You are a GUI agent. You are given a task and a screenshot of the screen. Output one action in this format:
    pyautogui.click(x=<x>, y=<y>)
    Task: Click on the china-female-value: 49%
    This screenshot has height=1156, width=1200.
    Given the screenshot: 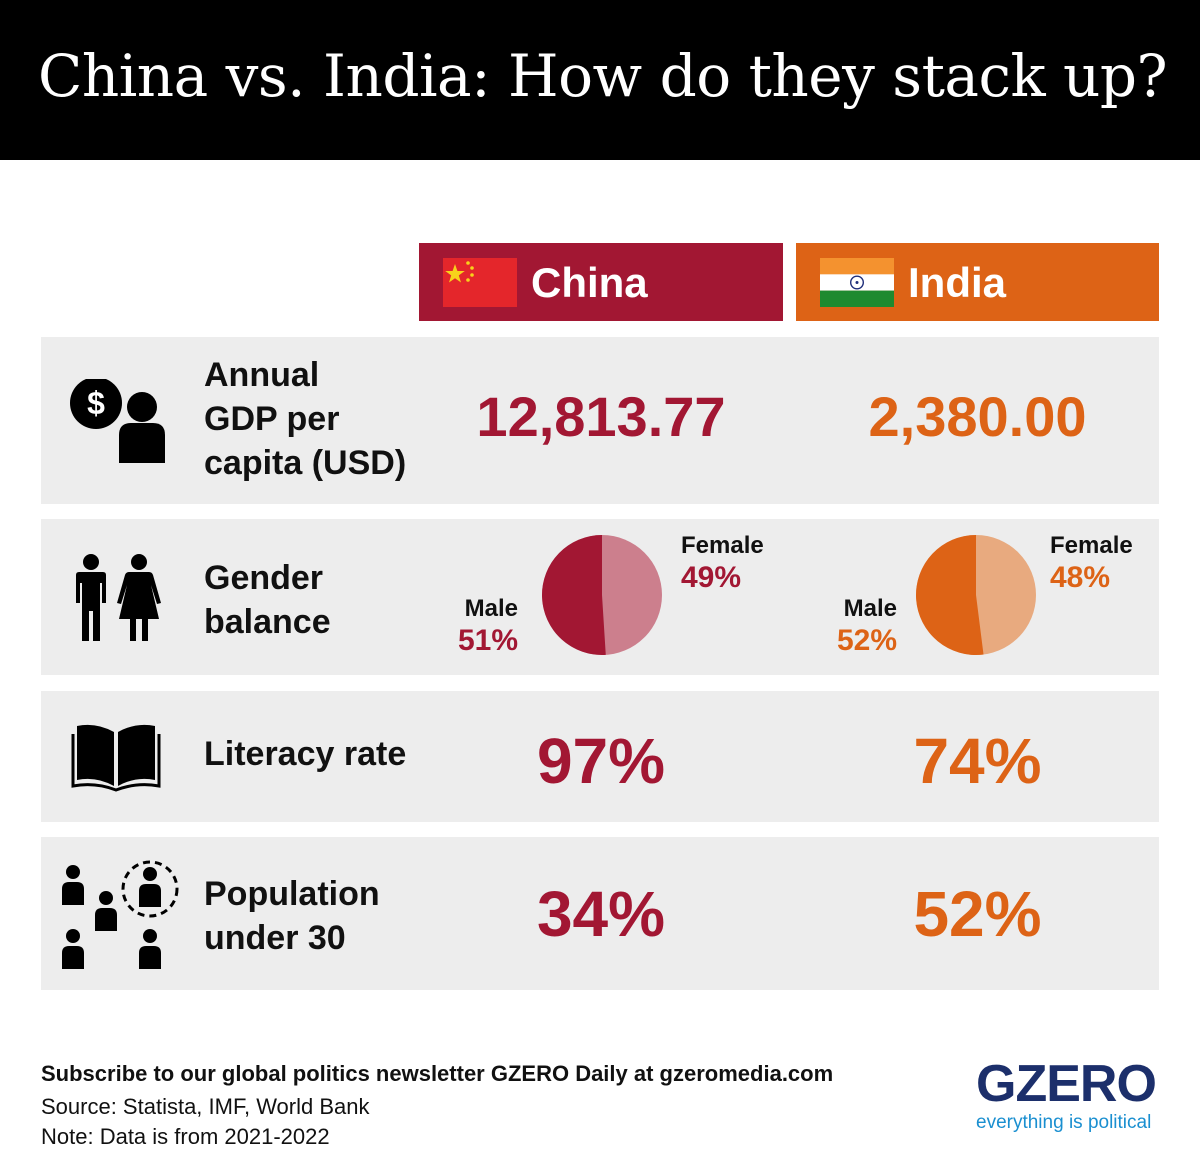 What is the action you would take?
    pyautogui.click(x=711, y=577)
    